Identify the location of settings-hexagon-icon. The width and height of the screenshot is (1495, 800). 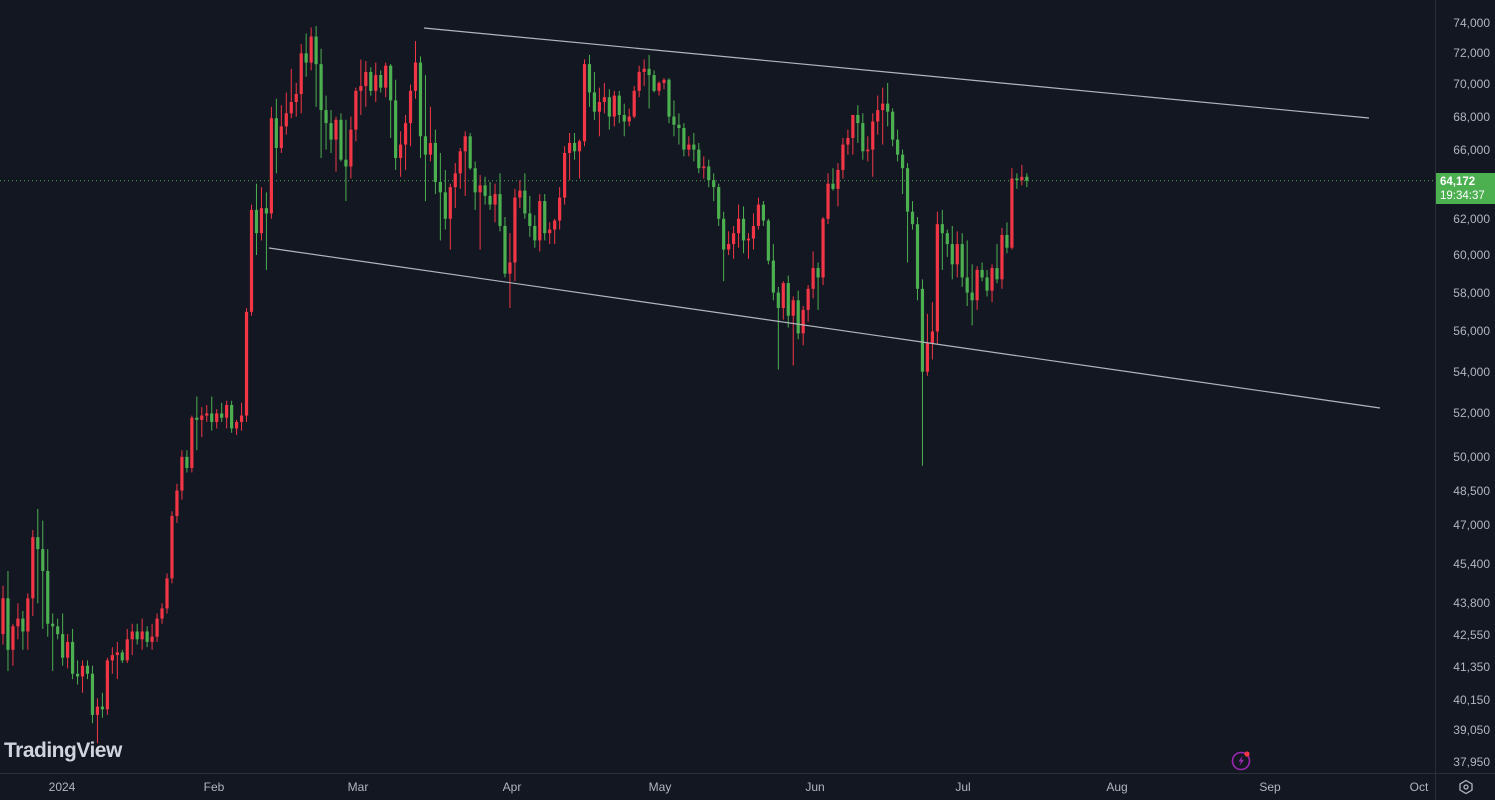
(1466, 787).